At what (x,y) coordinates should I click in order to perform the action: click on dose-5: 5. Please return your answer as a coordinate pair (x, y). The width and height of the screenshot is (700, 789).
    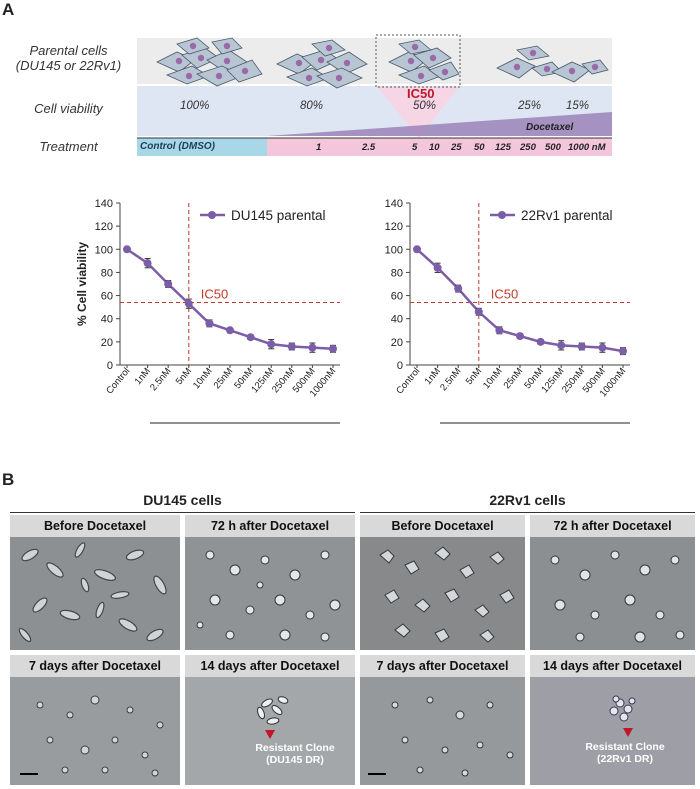
    Looking at the image, I should click on (415, 147).